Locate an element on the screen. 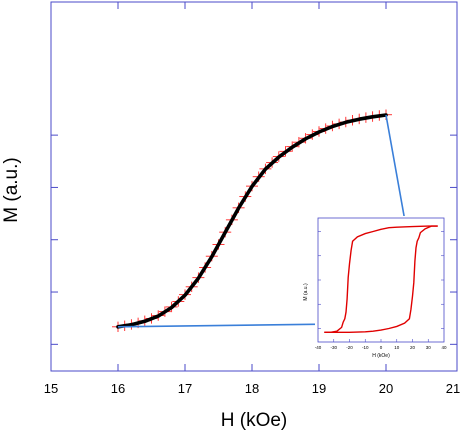 The image size is (463, 434). inset-x-tick-label: 0 is located at coordinates (381, 347).